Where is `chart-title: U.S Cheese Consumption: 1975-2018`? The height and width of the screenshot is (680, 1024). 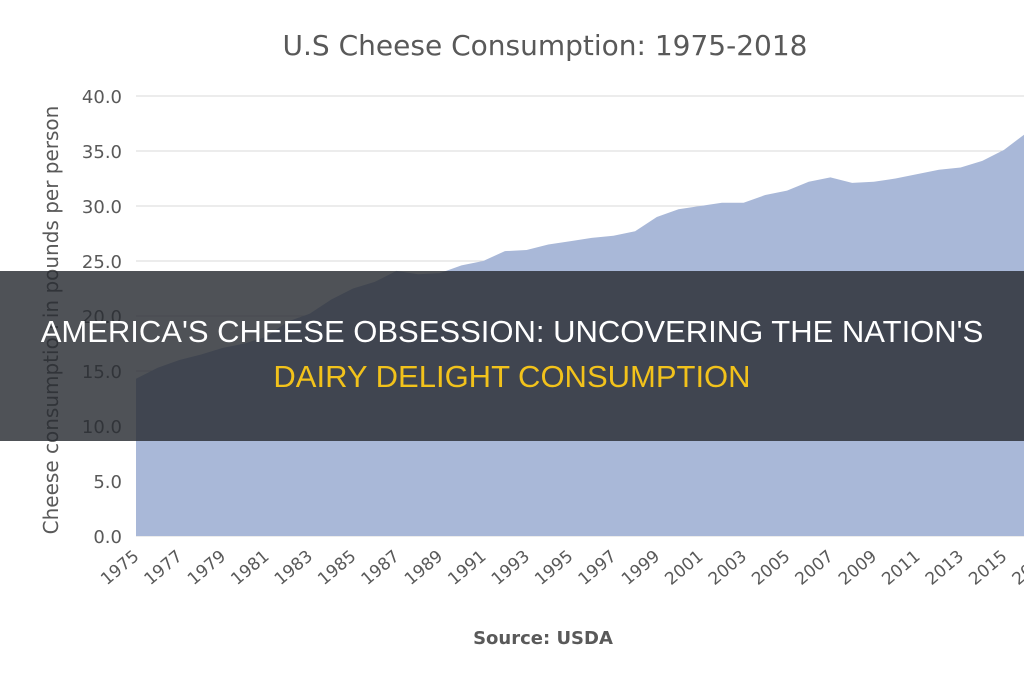 chart-title: U.S Cheese Consumption: 1975-2018 is located at coordinates (545, 45).